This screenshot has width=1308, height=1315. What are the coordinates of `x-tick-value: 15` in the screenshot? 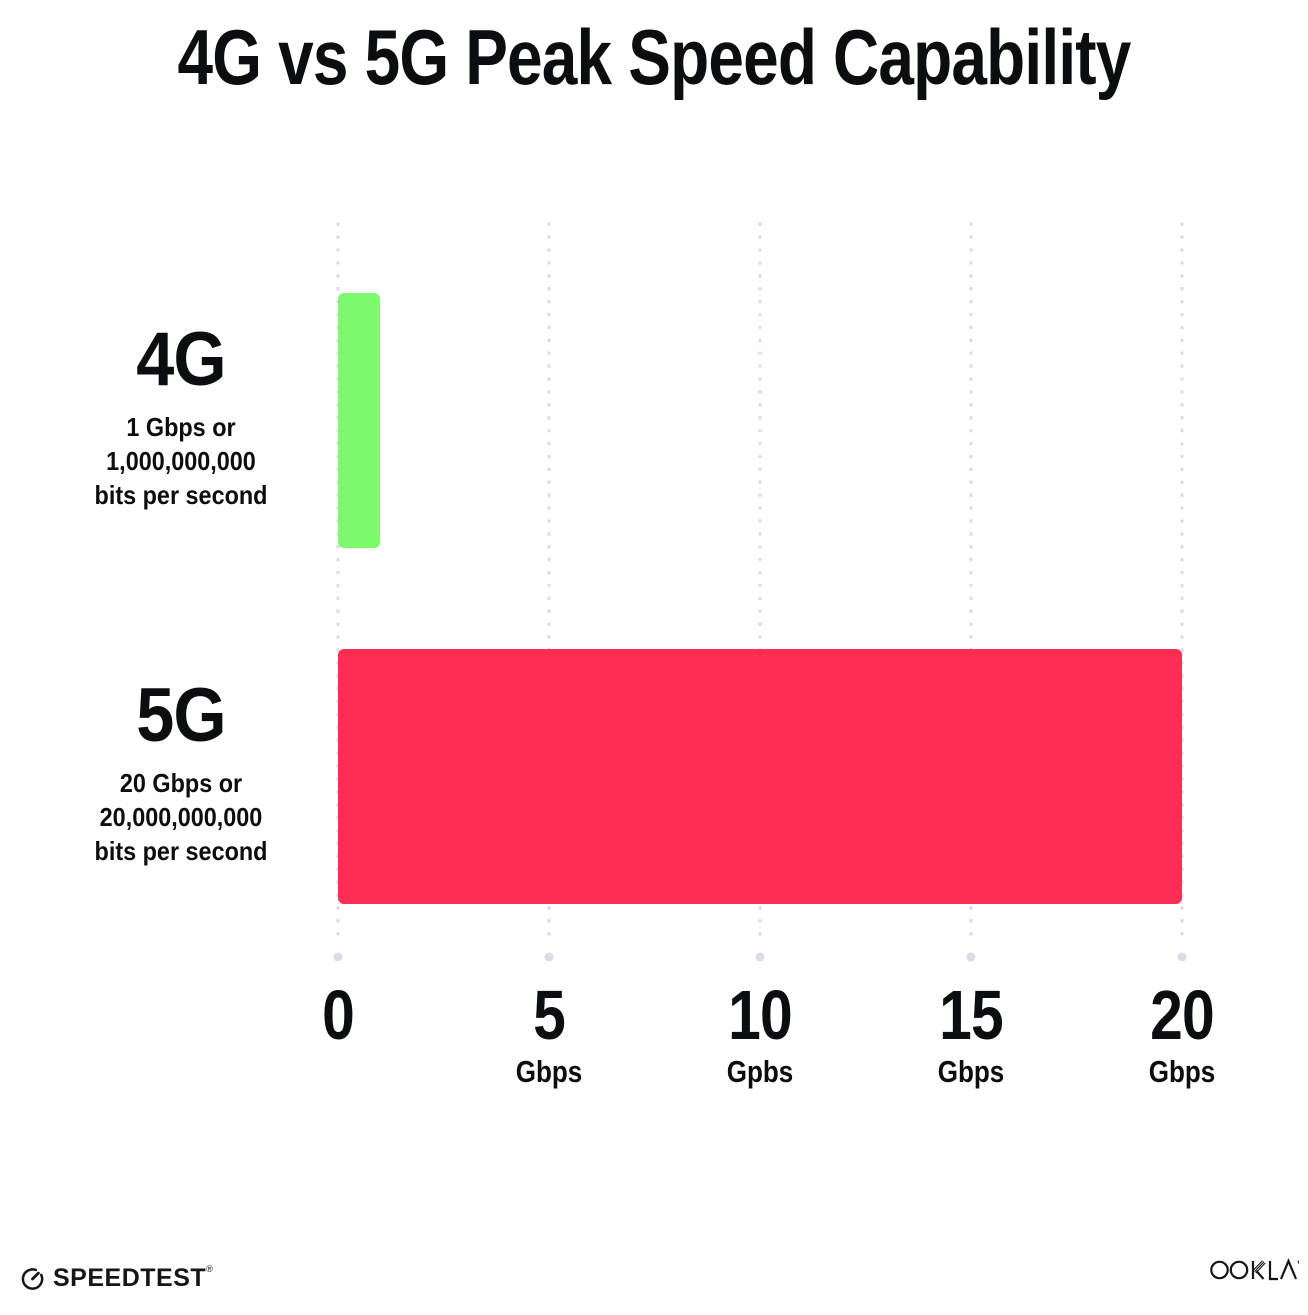 It's located at (971, 1015).